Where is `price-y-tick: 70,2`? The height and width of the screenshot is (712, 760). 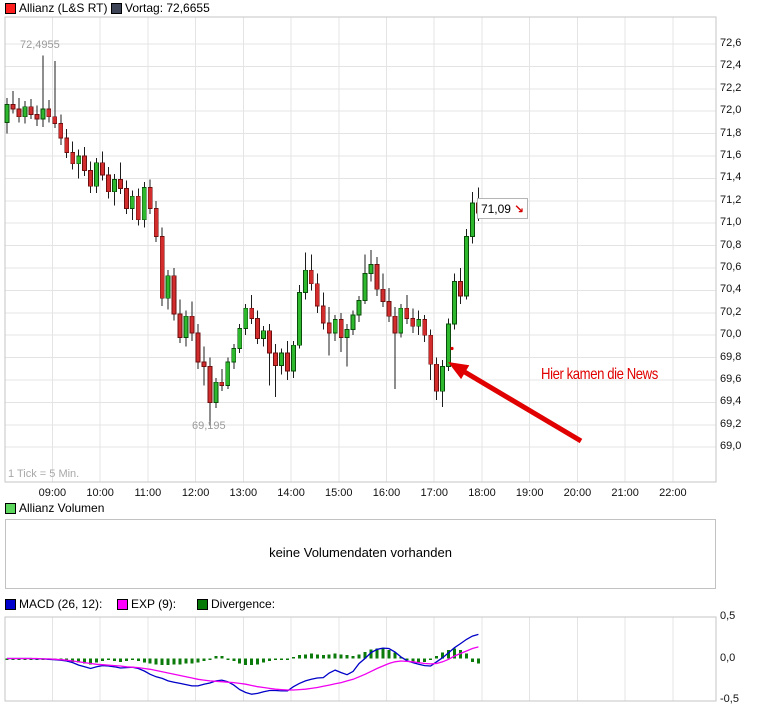 price-y-tick: 70,2 is located at coordinates (731, 311).